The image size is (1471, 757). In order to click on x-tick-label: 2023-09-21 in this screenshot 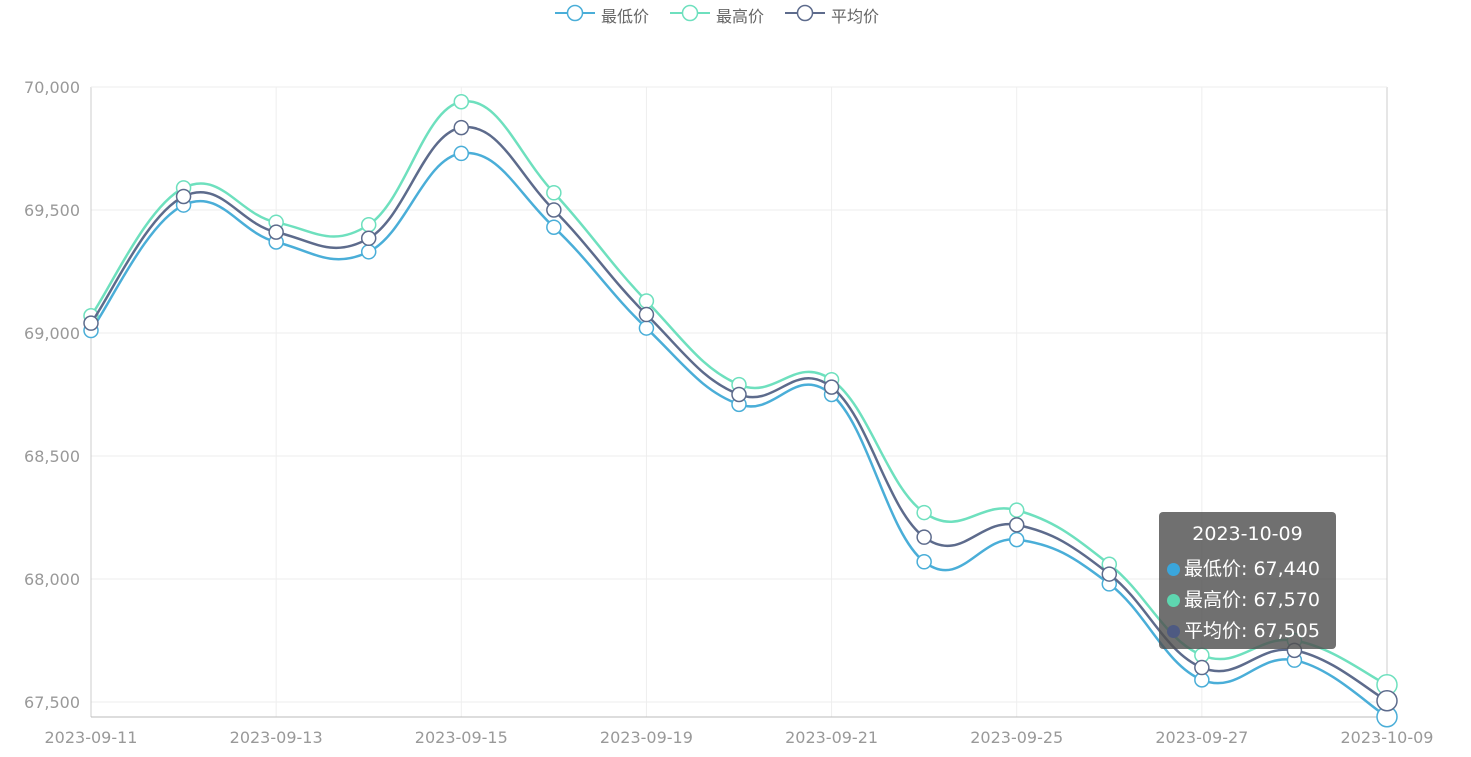, I will do `click(831, 737)`.